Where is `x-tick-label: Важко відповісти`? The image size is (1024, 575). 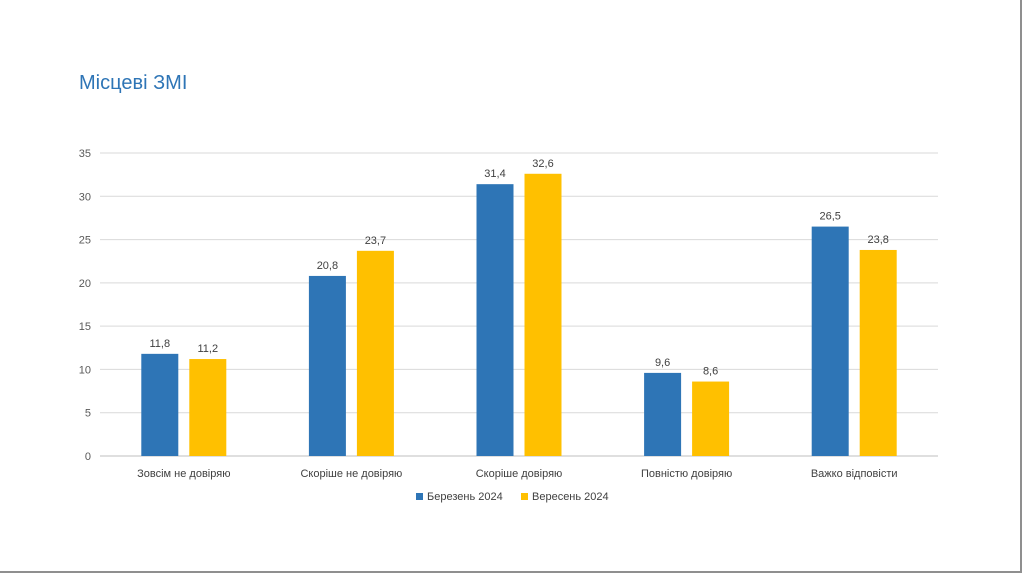
x-tick-label: Важко відповісти is located at coordinates (854, 474).